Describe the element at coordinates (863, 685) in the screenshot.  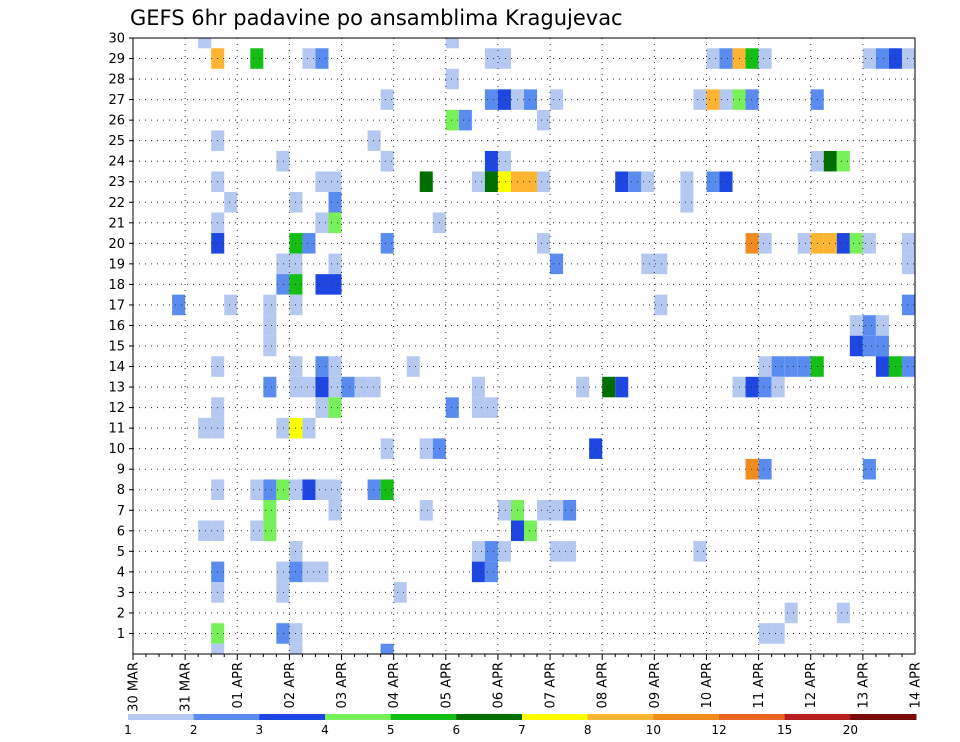
I see `x-tick-label: 13 APR` at that location.